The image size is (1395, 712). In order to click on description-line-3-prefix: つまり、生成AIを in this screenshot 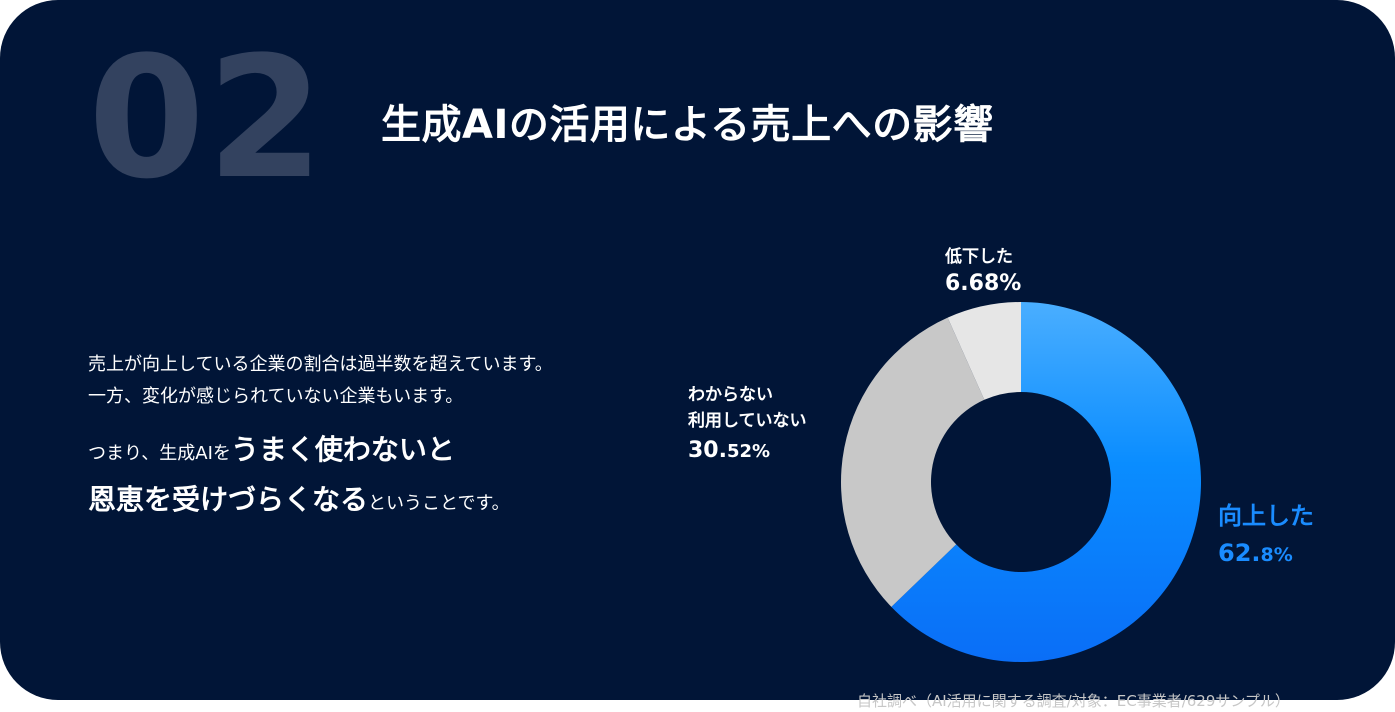, I will do `click(159, 453)`.